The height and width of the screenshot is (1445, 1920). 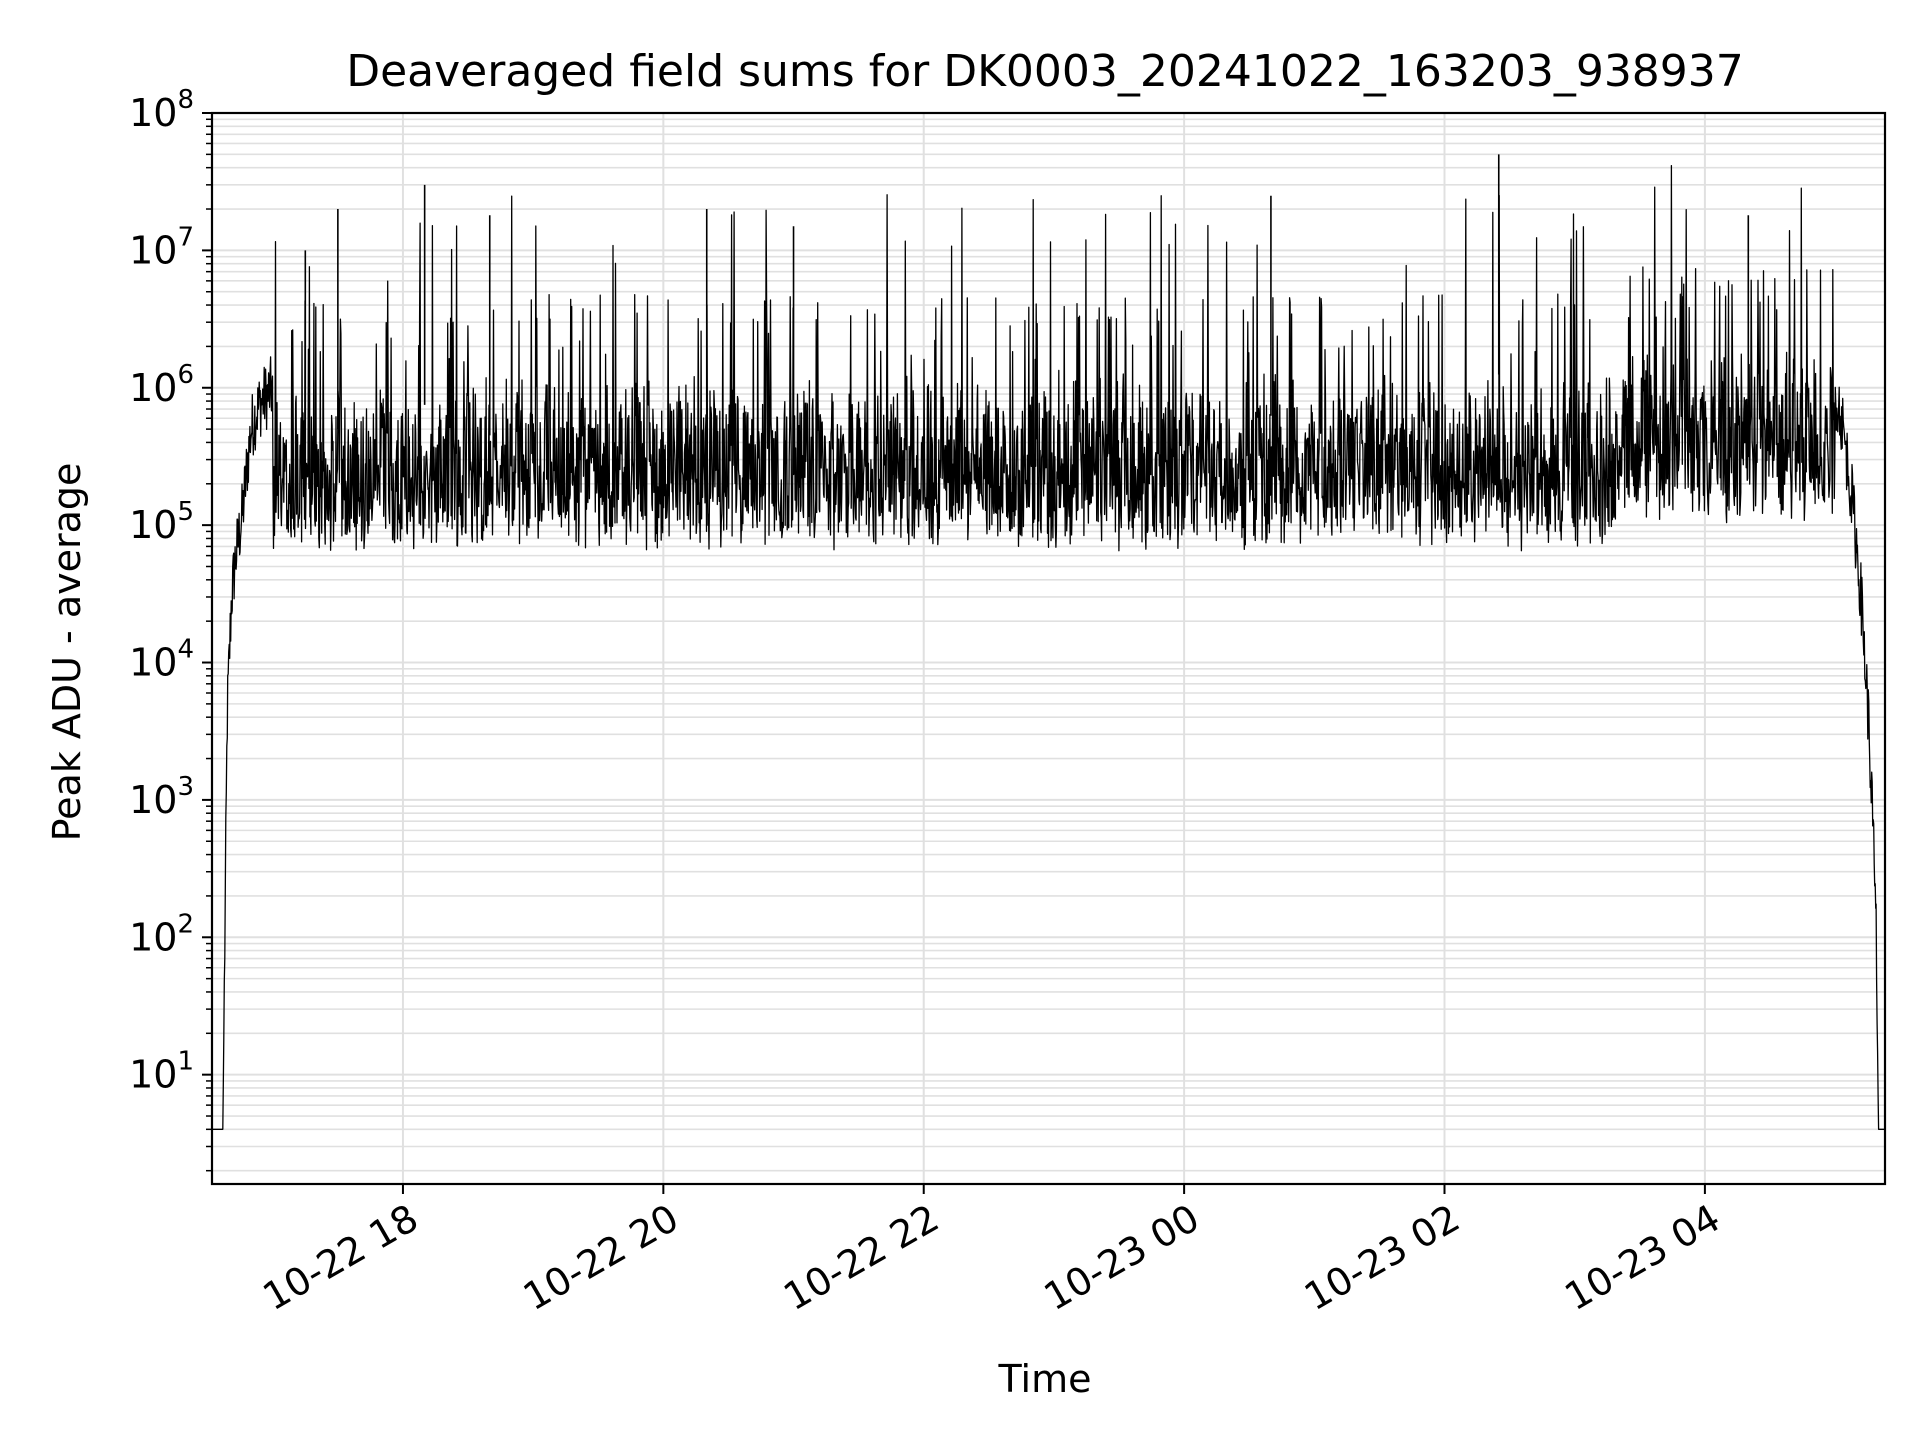 What do you see at coordinates (67, 652) in the screenshot?
I see `y-axis-label: Peak ADU - average` at bounding box center [67, 652].